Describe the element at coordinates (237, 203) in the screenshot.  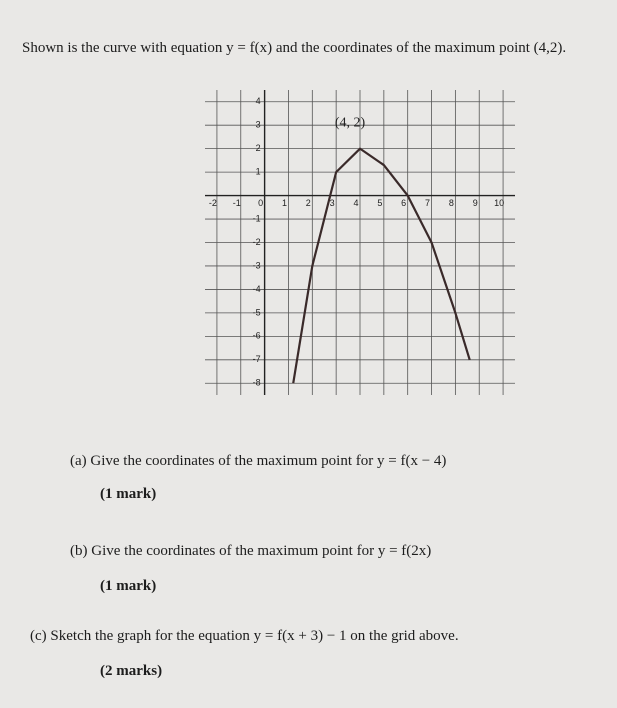
I see `x-tick-label: -1` at that location.